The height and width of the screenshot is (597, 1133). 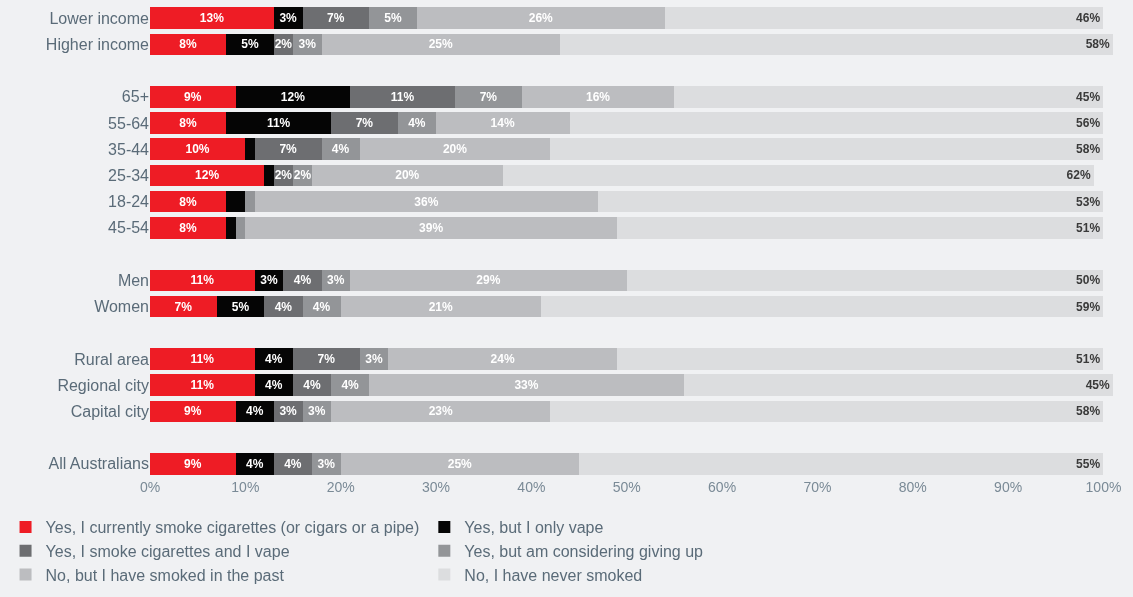 What do you see at coordinates (1088, 18) in the screenshot?
I see `data-label: 46%` at bounding box center [1088, 18].